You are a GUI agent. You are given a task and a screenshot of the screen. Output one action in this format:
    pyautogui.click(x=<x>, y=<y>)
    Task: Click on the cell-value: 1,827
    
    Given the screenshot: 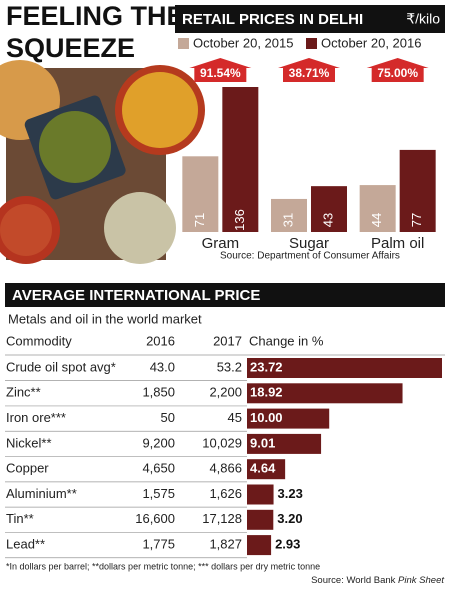 What is the action you would take?
    pyautogui.click(x=225, y=544)
    